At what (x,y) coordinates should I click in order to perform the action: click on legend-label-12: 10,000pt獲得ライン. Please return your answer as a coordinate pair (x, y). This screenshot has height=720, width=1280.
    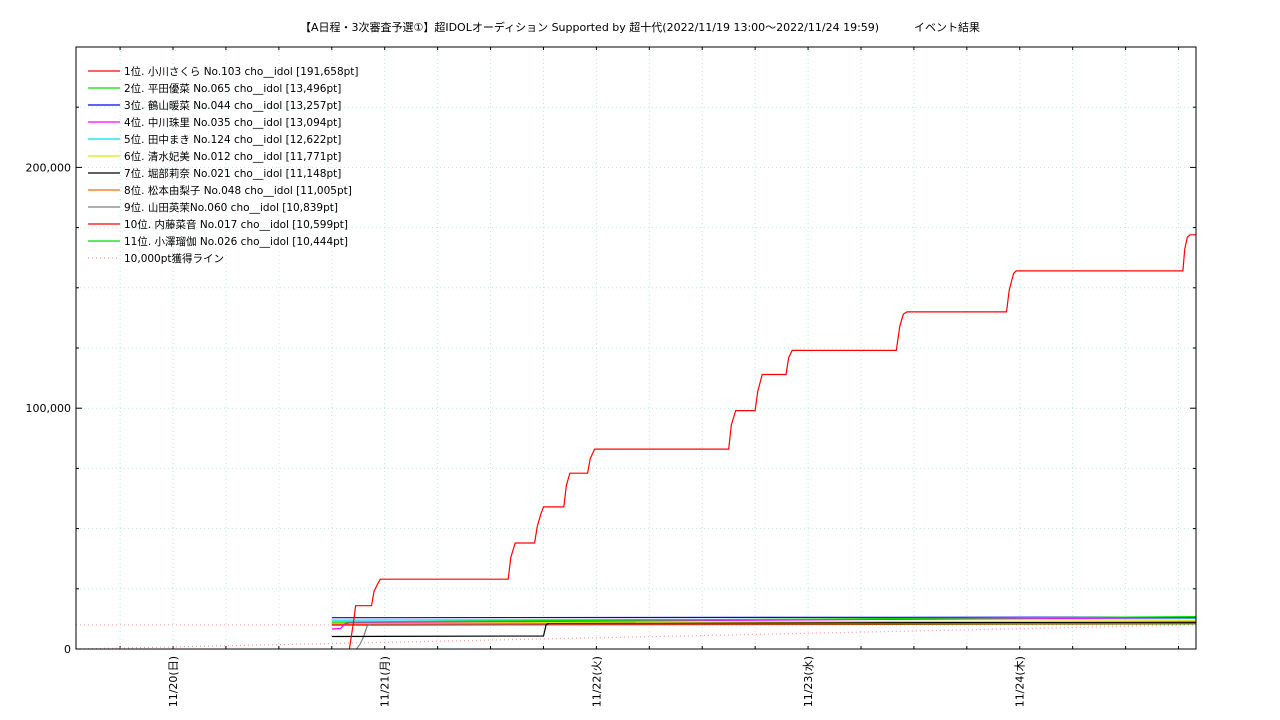
    Looking at the image, I should click on (174, 258).